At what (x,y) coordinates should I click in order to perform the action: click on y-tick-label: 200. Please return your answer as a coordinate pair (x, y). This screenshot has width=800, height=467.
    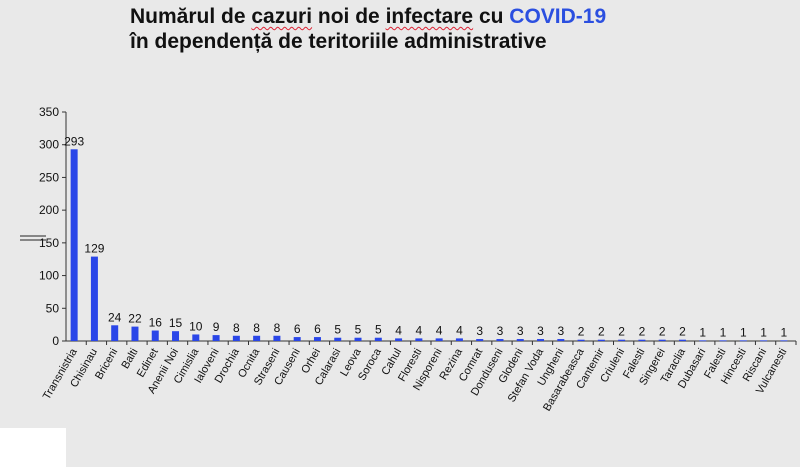
    Looking at the image, I should click on (49, 210).